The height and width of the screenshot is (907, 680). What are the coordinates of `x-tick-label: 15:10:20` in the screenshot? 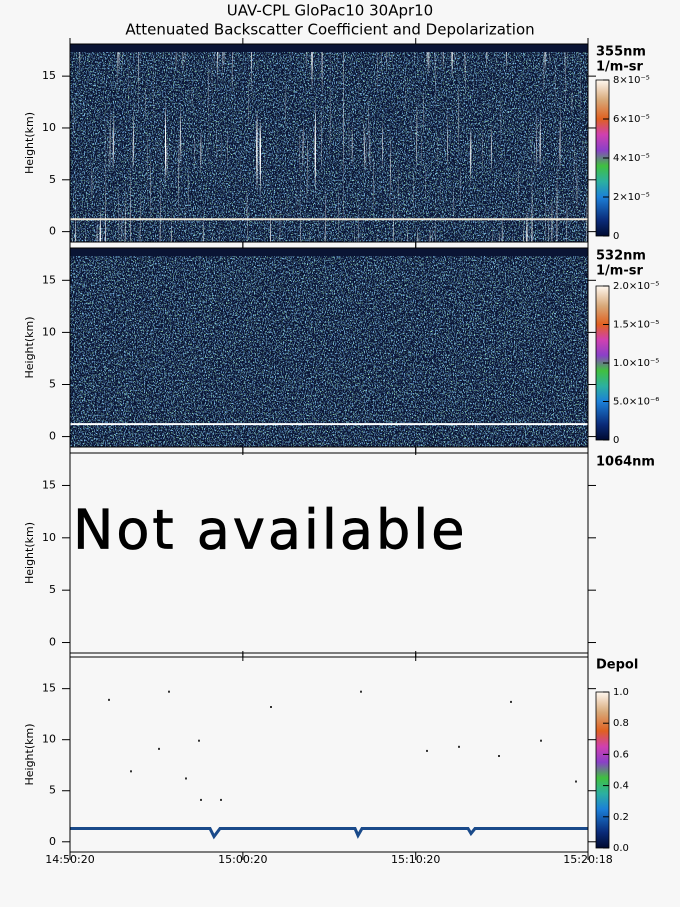 It's located at (415, 859).